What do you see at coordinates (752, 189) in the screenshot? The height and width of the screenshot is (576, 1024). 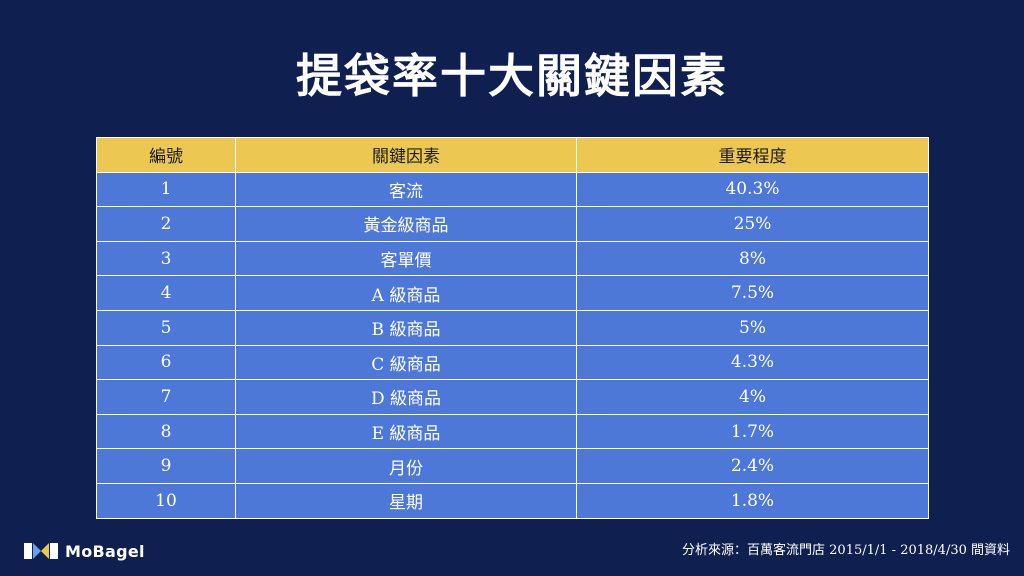 I see `importance-cell: 40.3%` at bounding box center [752, 189].